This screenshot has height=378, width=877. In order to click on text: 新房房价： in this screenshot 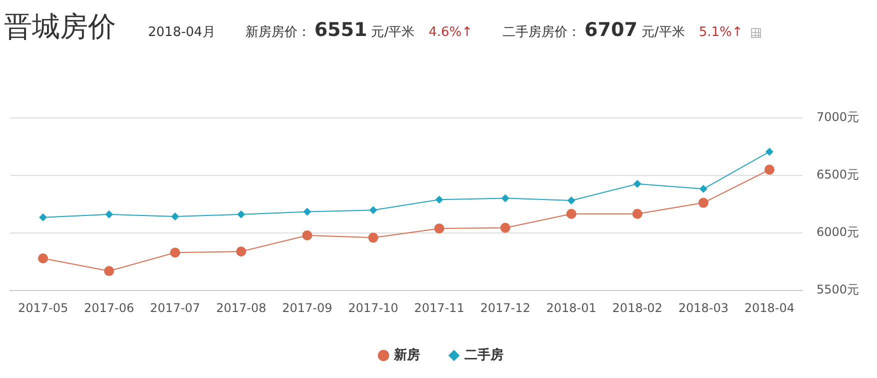, I will do `click(277, 32)`.